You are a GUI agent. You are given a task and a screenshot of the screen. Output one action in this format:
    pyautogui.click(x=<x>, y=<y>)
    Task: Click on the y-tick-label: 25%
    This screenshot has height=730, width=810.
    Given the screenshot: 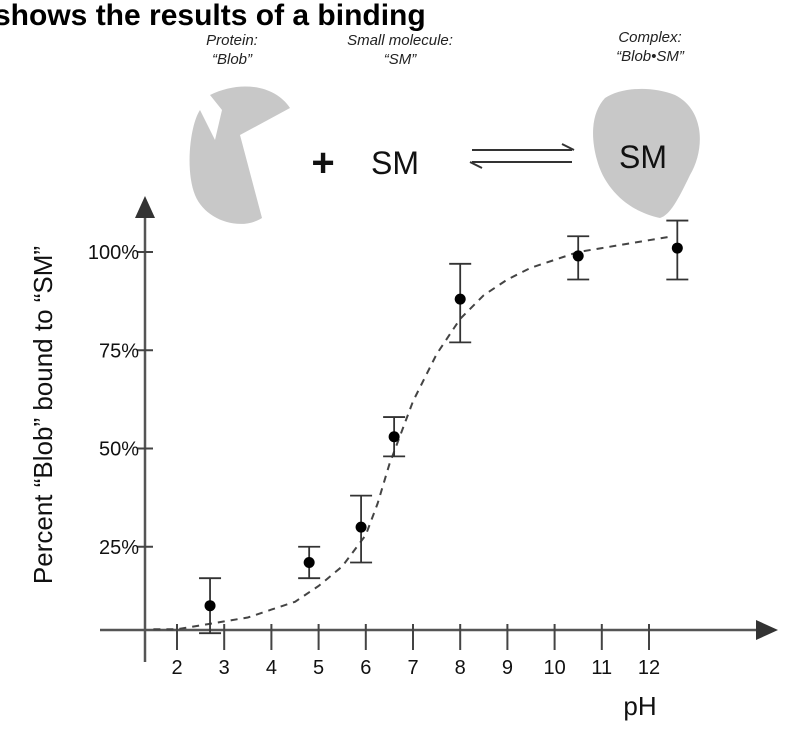 What is the action you would take?
    pyautogui.click(x=119, y=548)
    